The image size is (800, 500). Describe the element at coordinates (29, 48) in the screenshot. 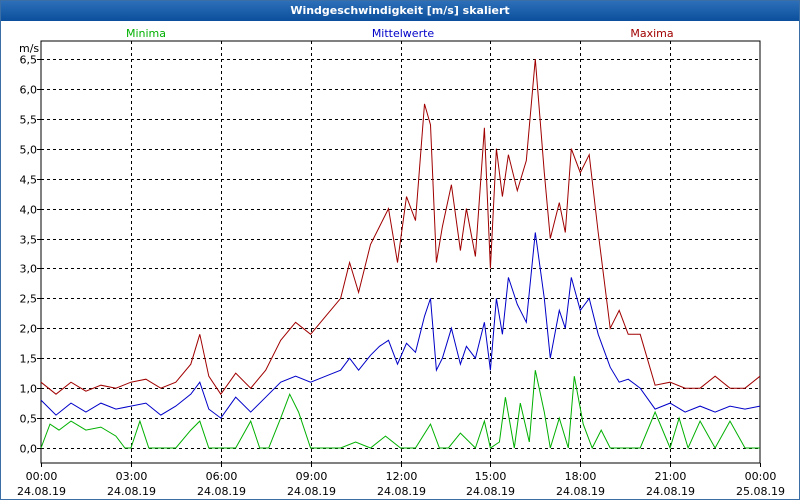

I see `y-axis-unit: m/s` at that location.